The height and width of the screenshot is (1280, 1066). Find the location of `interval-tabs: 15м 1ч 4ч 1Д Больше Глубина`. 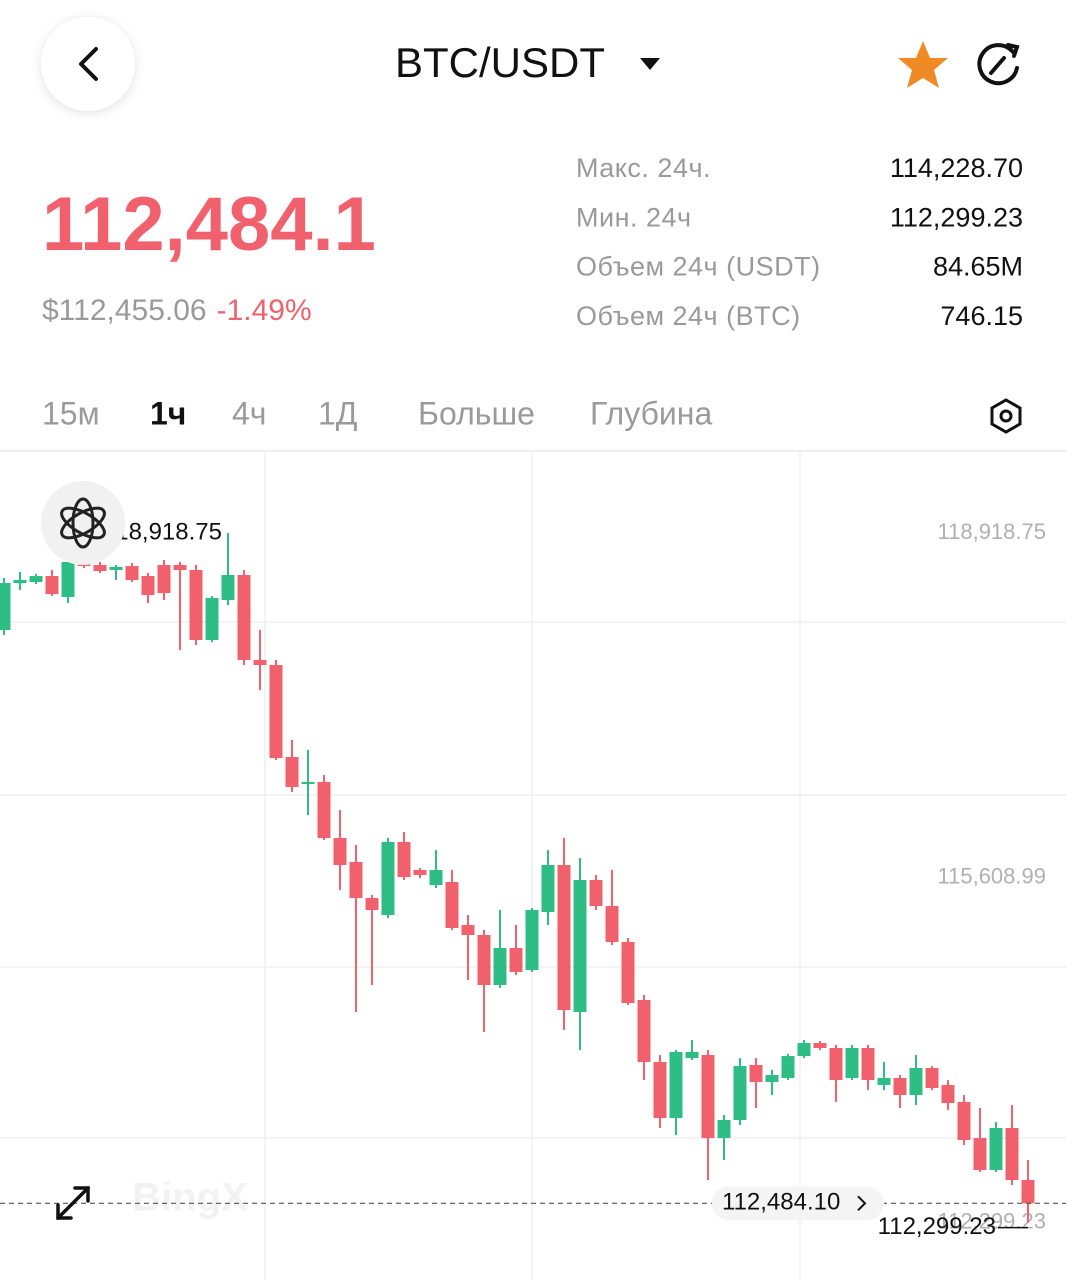

interval-tabs: 15м 1ч 4ч 1Д Больше Глубина is located at coordinates (377, 413).